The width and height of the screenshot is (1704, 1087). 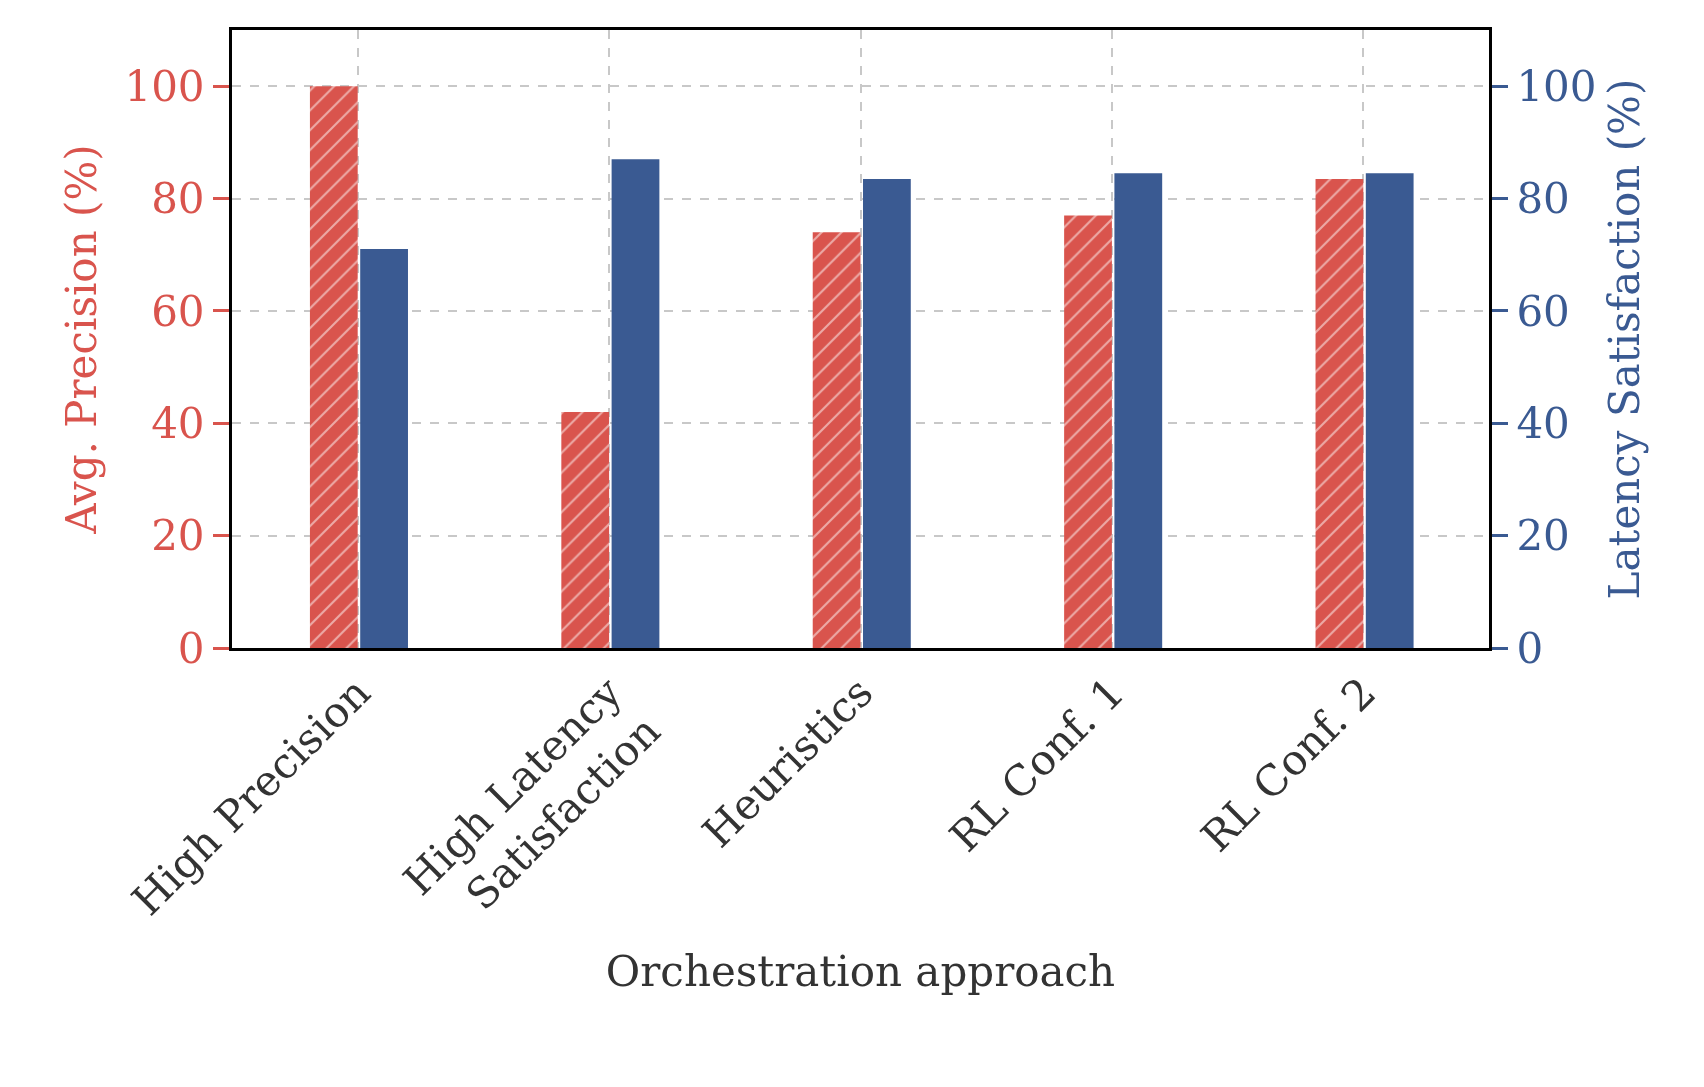 What do you see at coordinates (178, 536) in the screenshot?
I see `y-tick-label: 20` at bounding box center [178, 536].